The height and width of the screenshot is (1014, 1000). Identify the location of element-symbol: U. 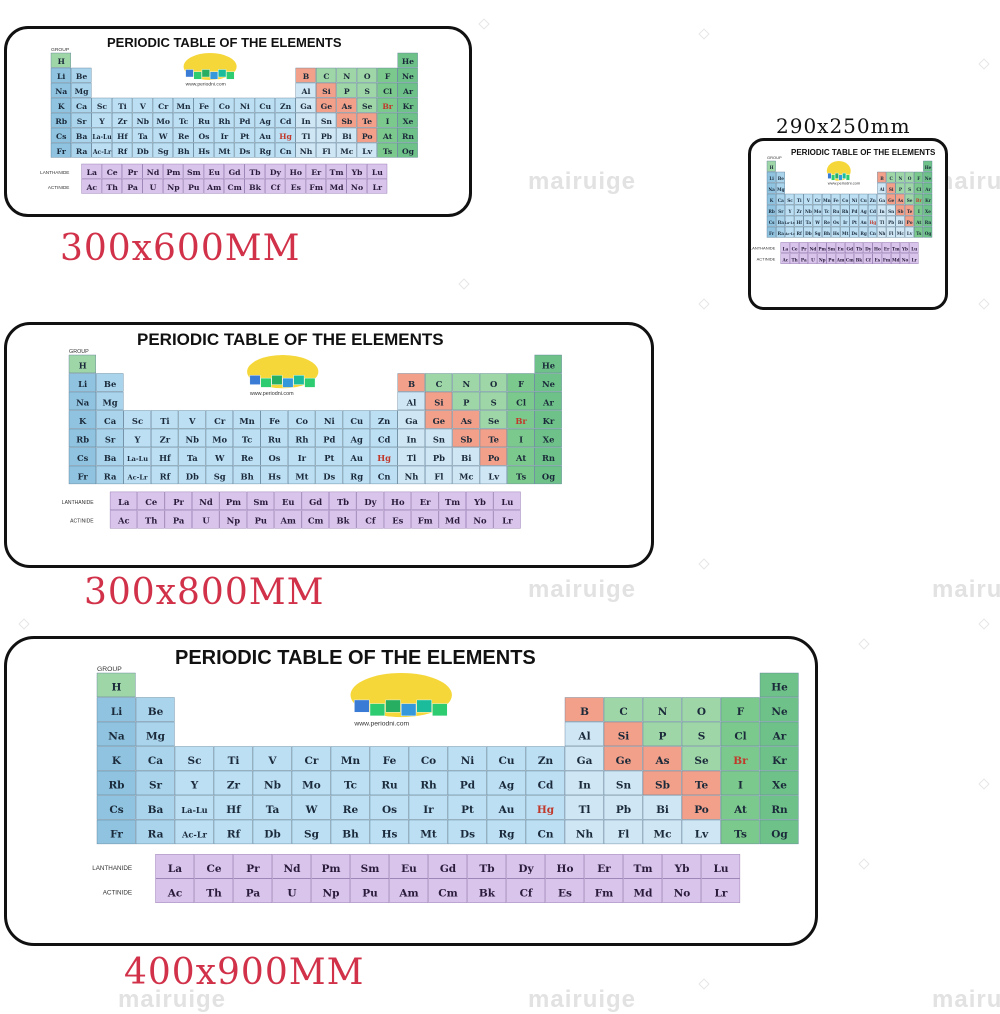
(153, 187).